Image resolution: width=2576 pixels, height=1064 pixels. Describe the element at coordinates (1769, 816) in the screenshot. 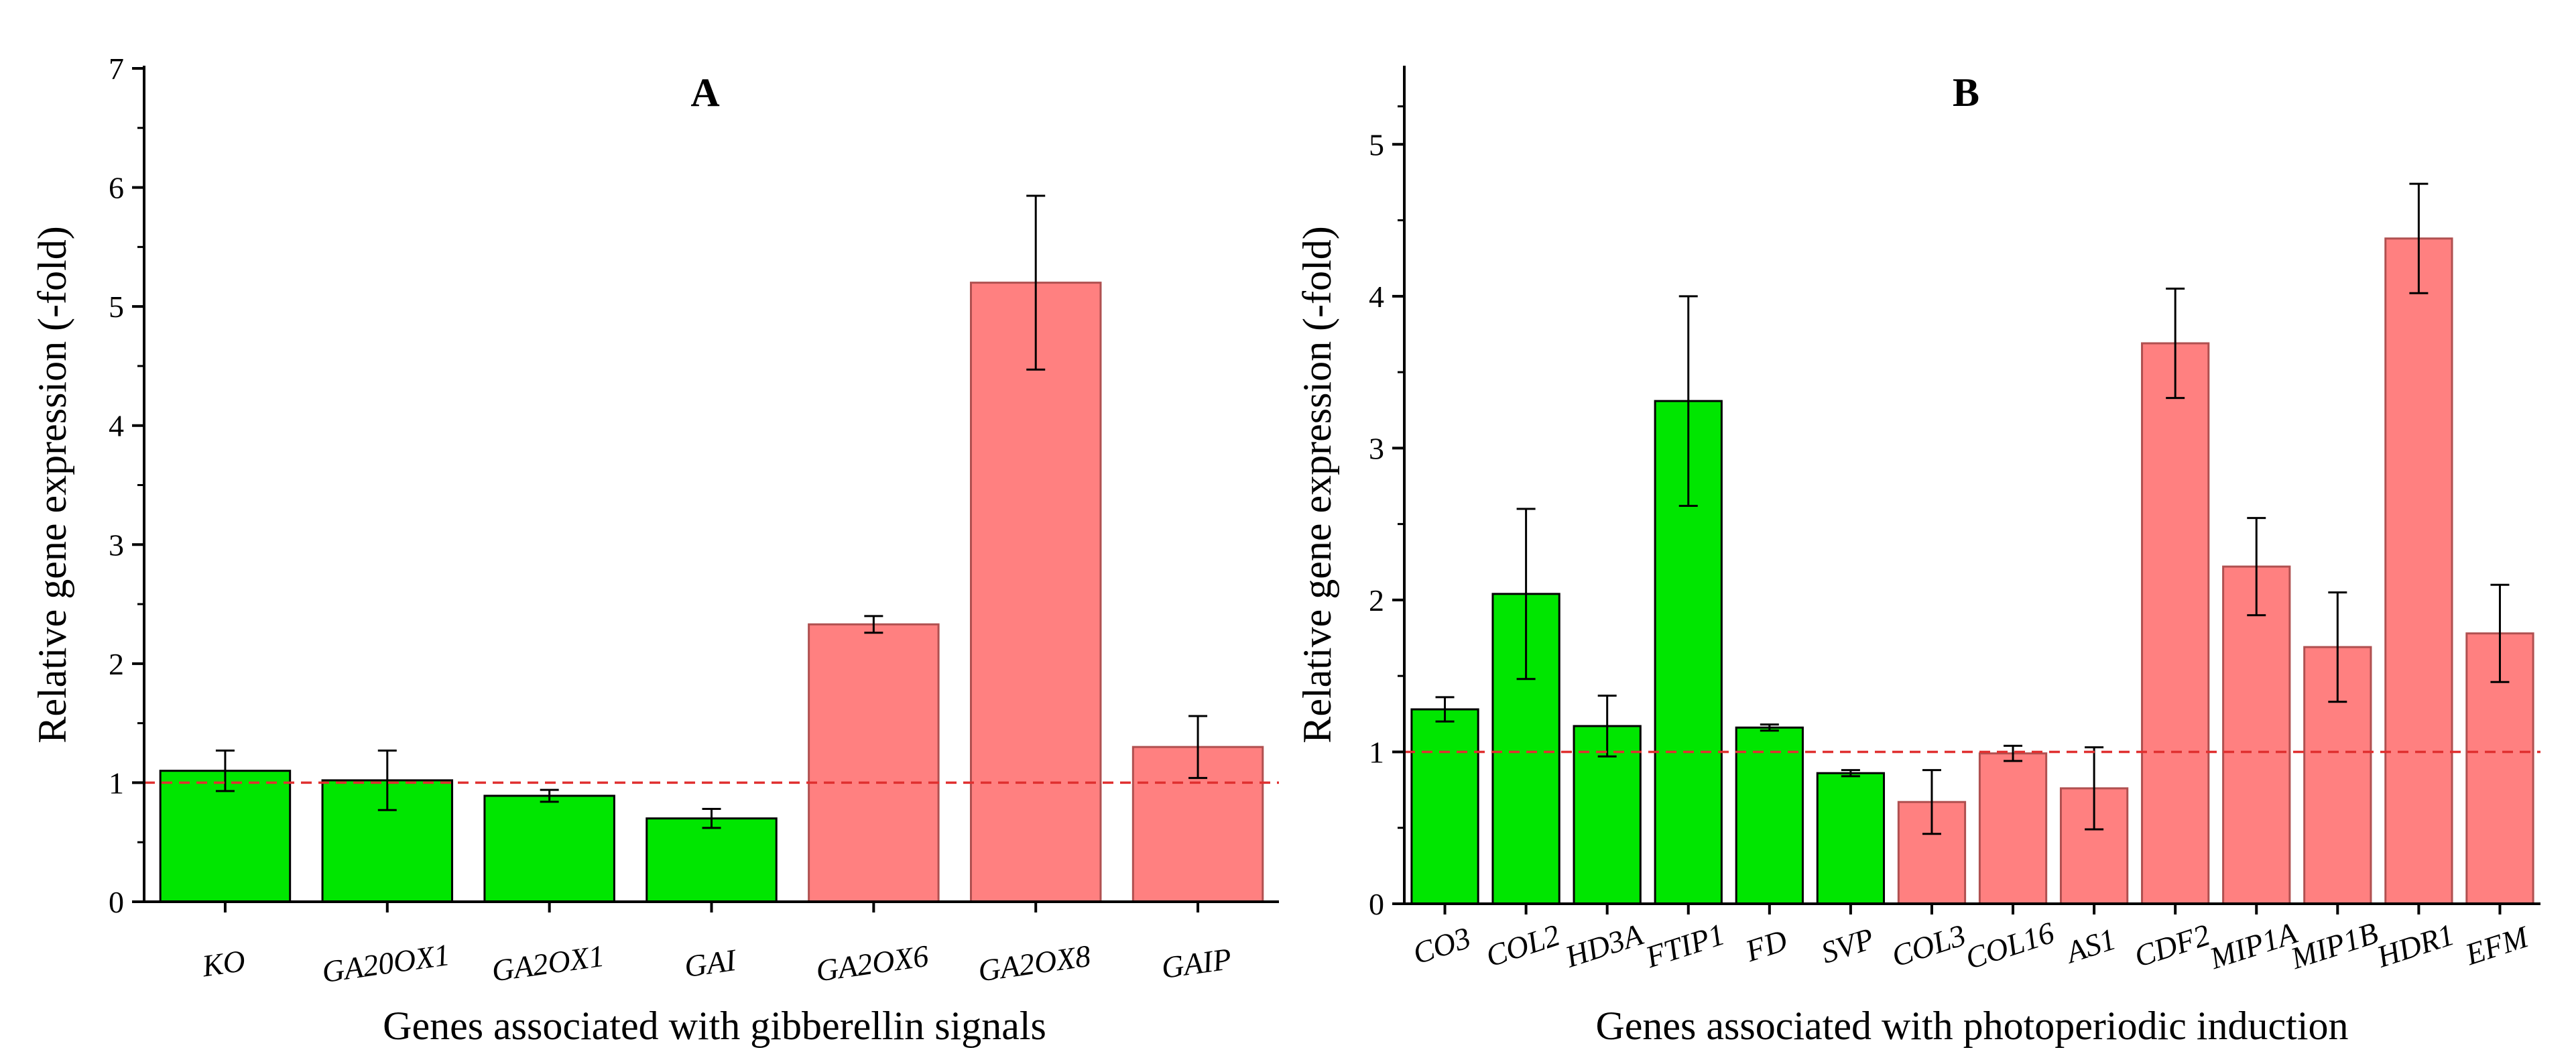

I see `bar-fd` at that location.